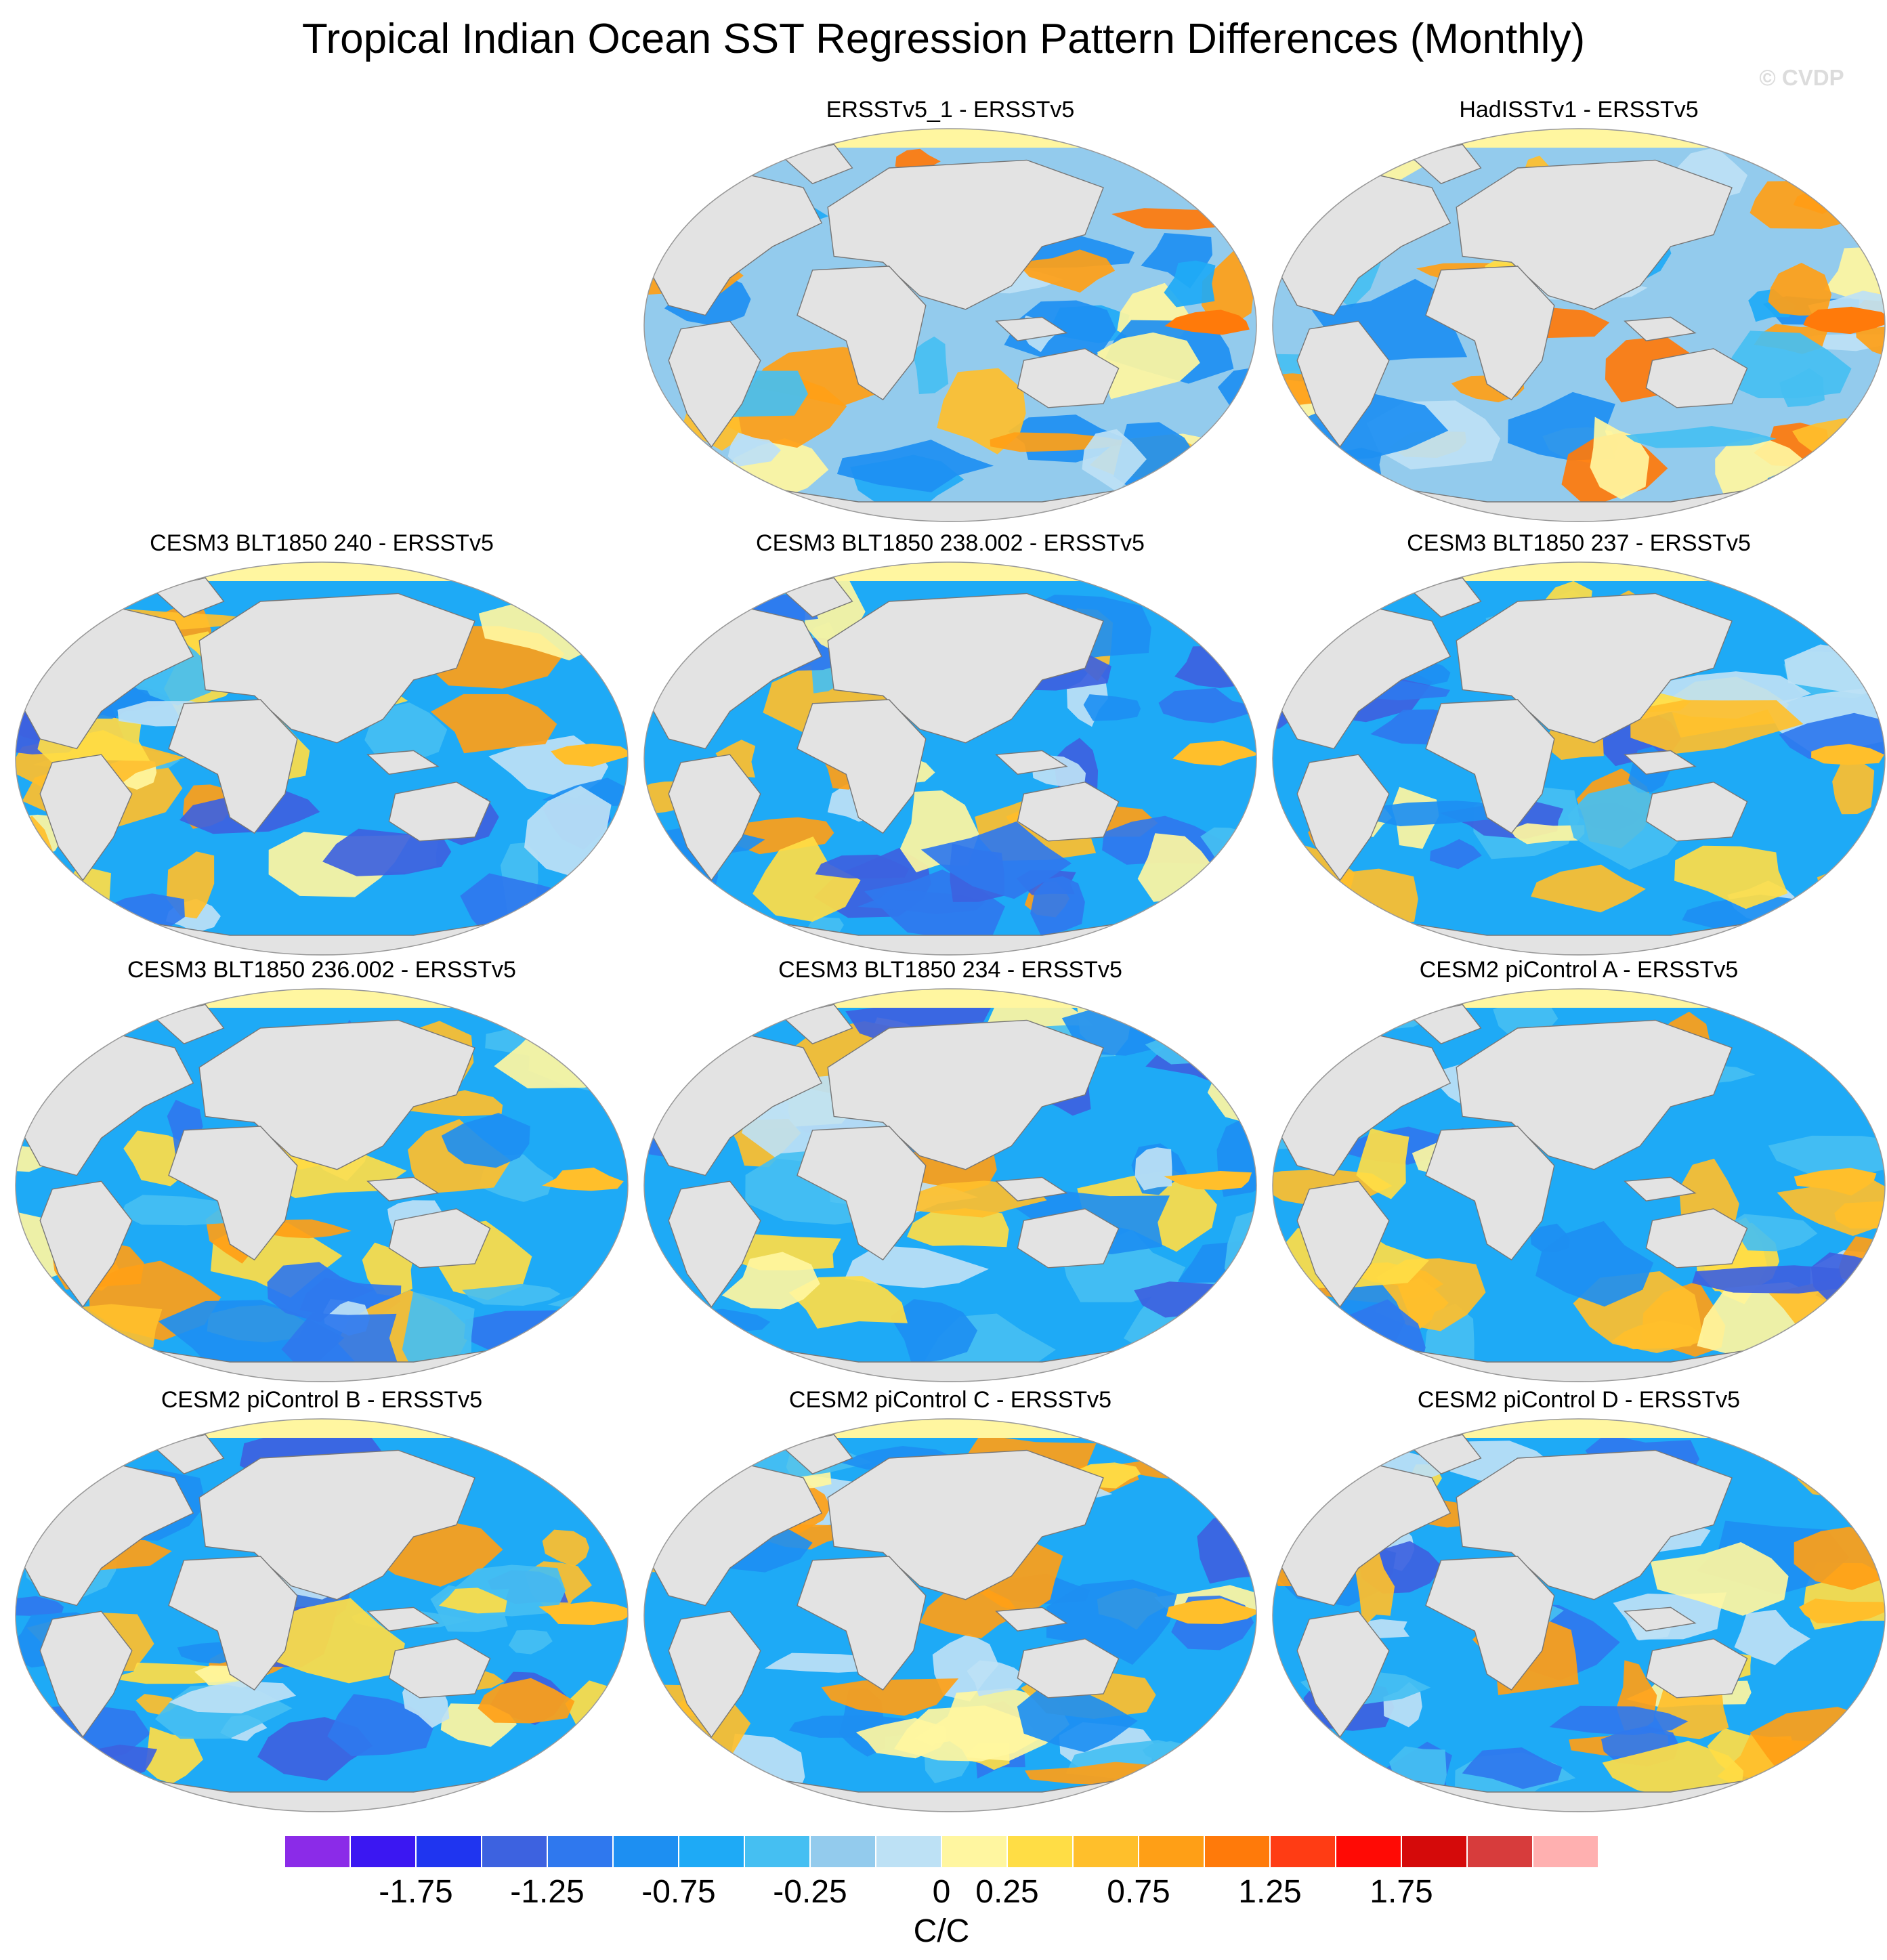 The height and width of the screenshot is (1960, 1887). I want to click on map-panel-title: ERSSTv5_1 - ERSSTv5, so click(950, 110).